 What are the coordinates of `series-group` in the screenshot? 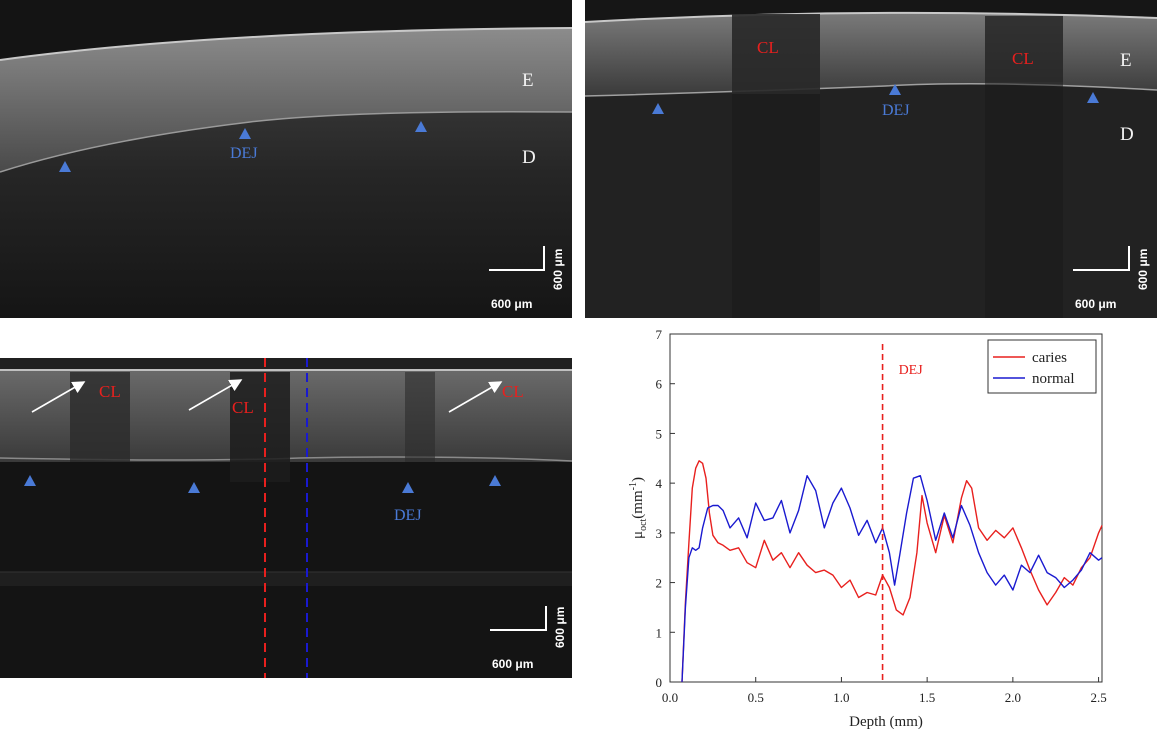 It's located at (892, 571).